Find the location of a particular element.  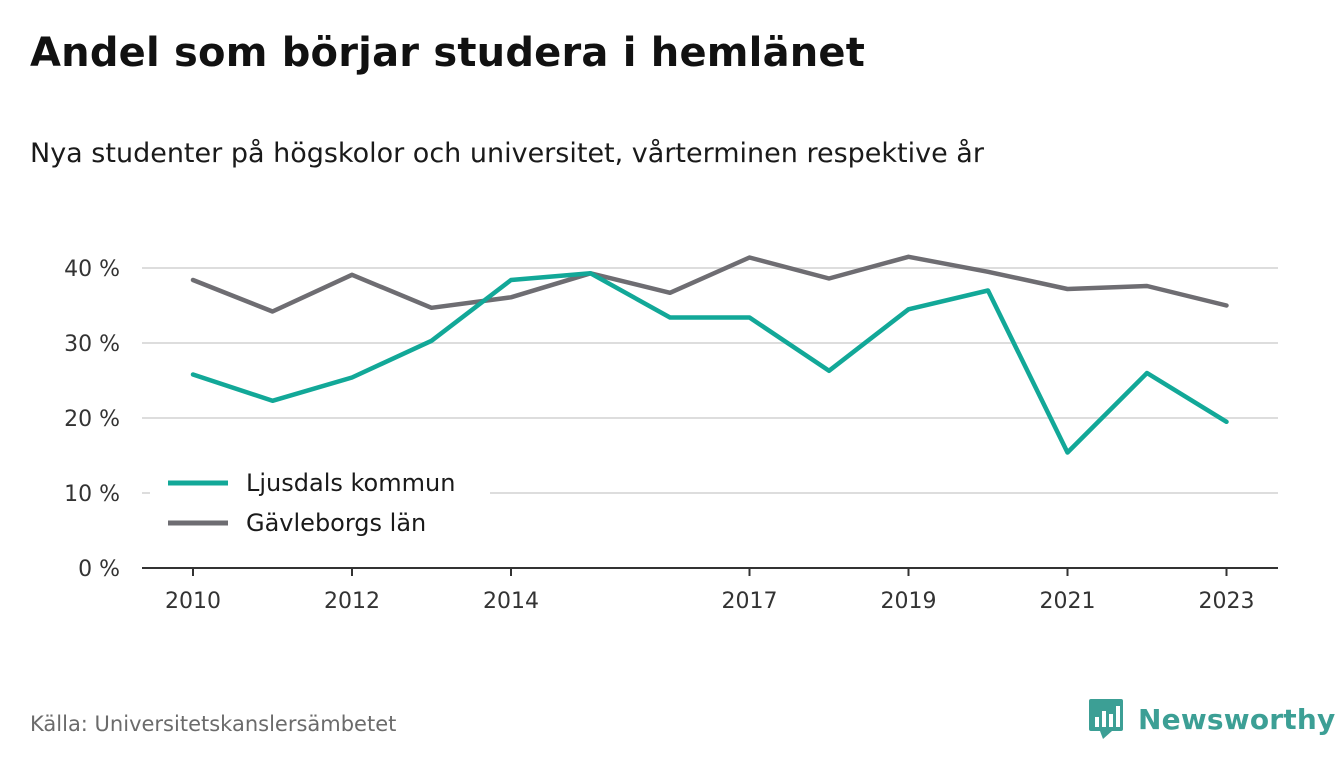

x-tick-label: 2019 is located at coordinates (909, 601).